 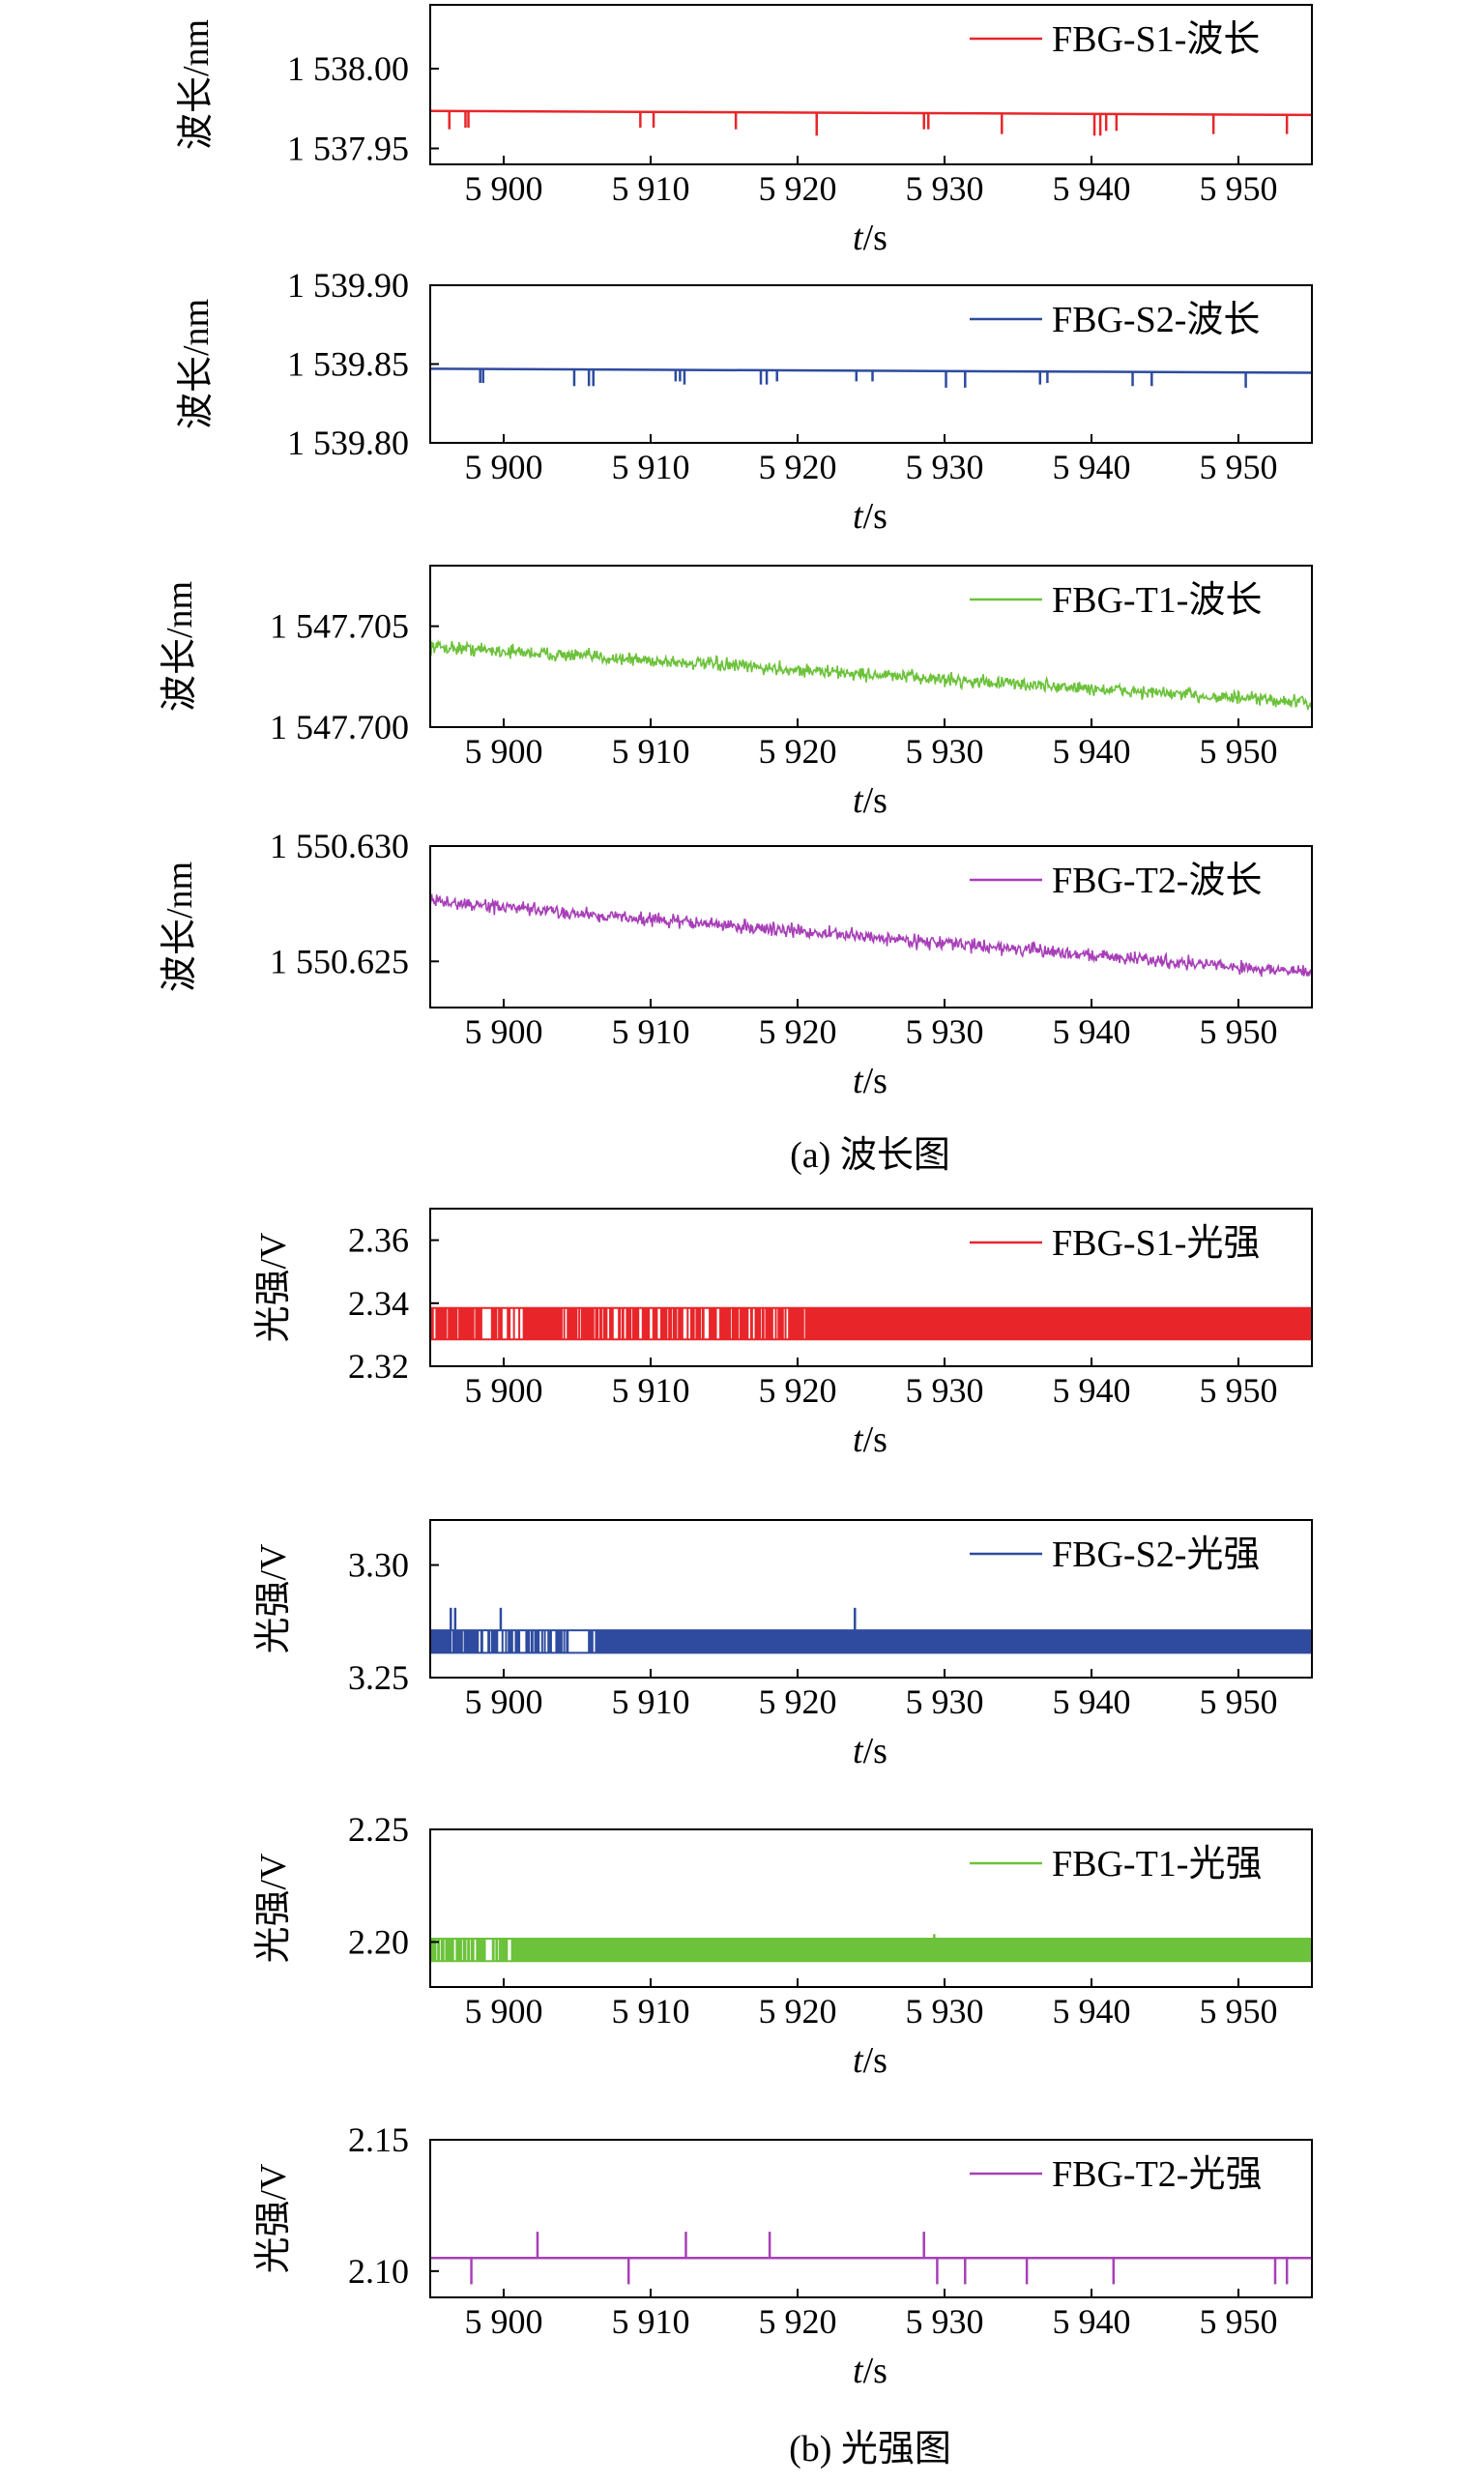 I want to click on y-tick-label: 2.10, so click(x=379, y=2271).